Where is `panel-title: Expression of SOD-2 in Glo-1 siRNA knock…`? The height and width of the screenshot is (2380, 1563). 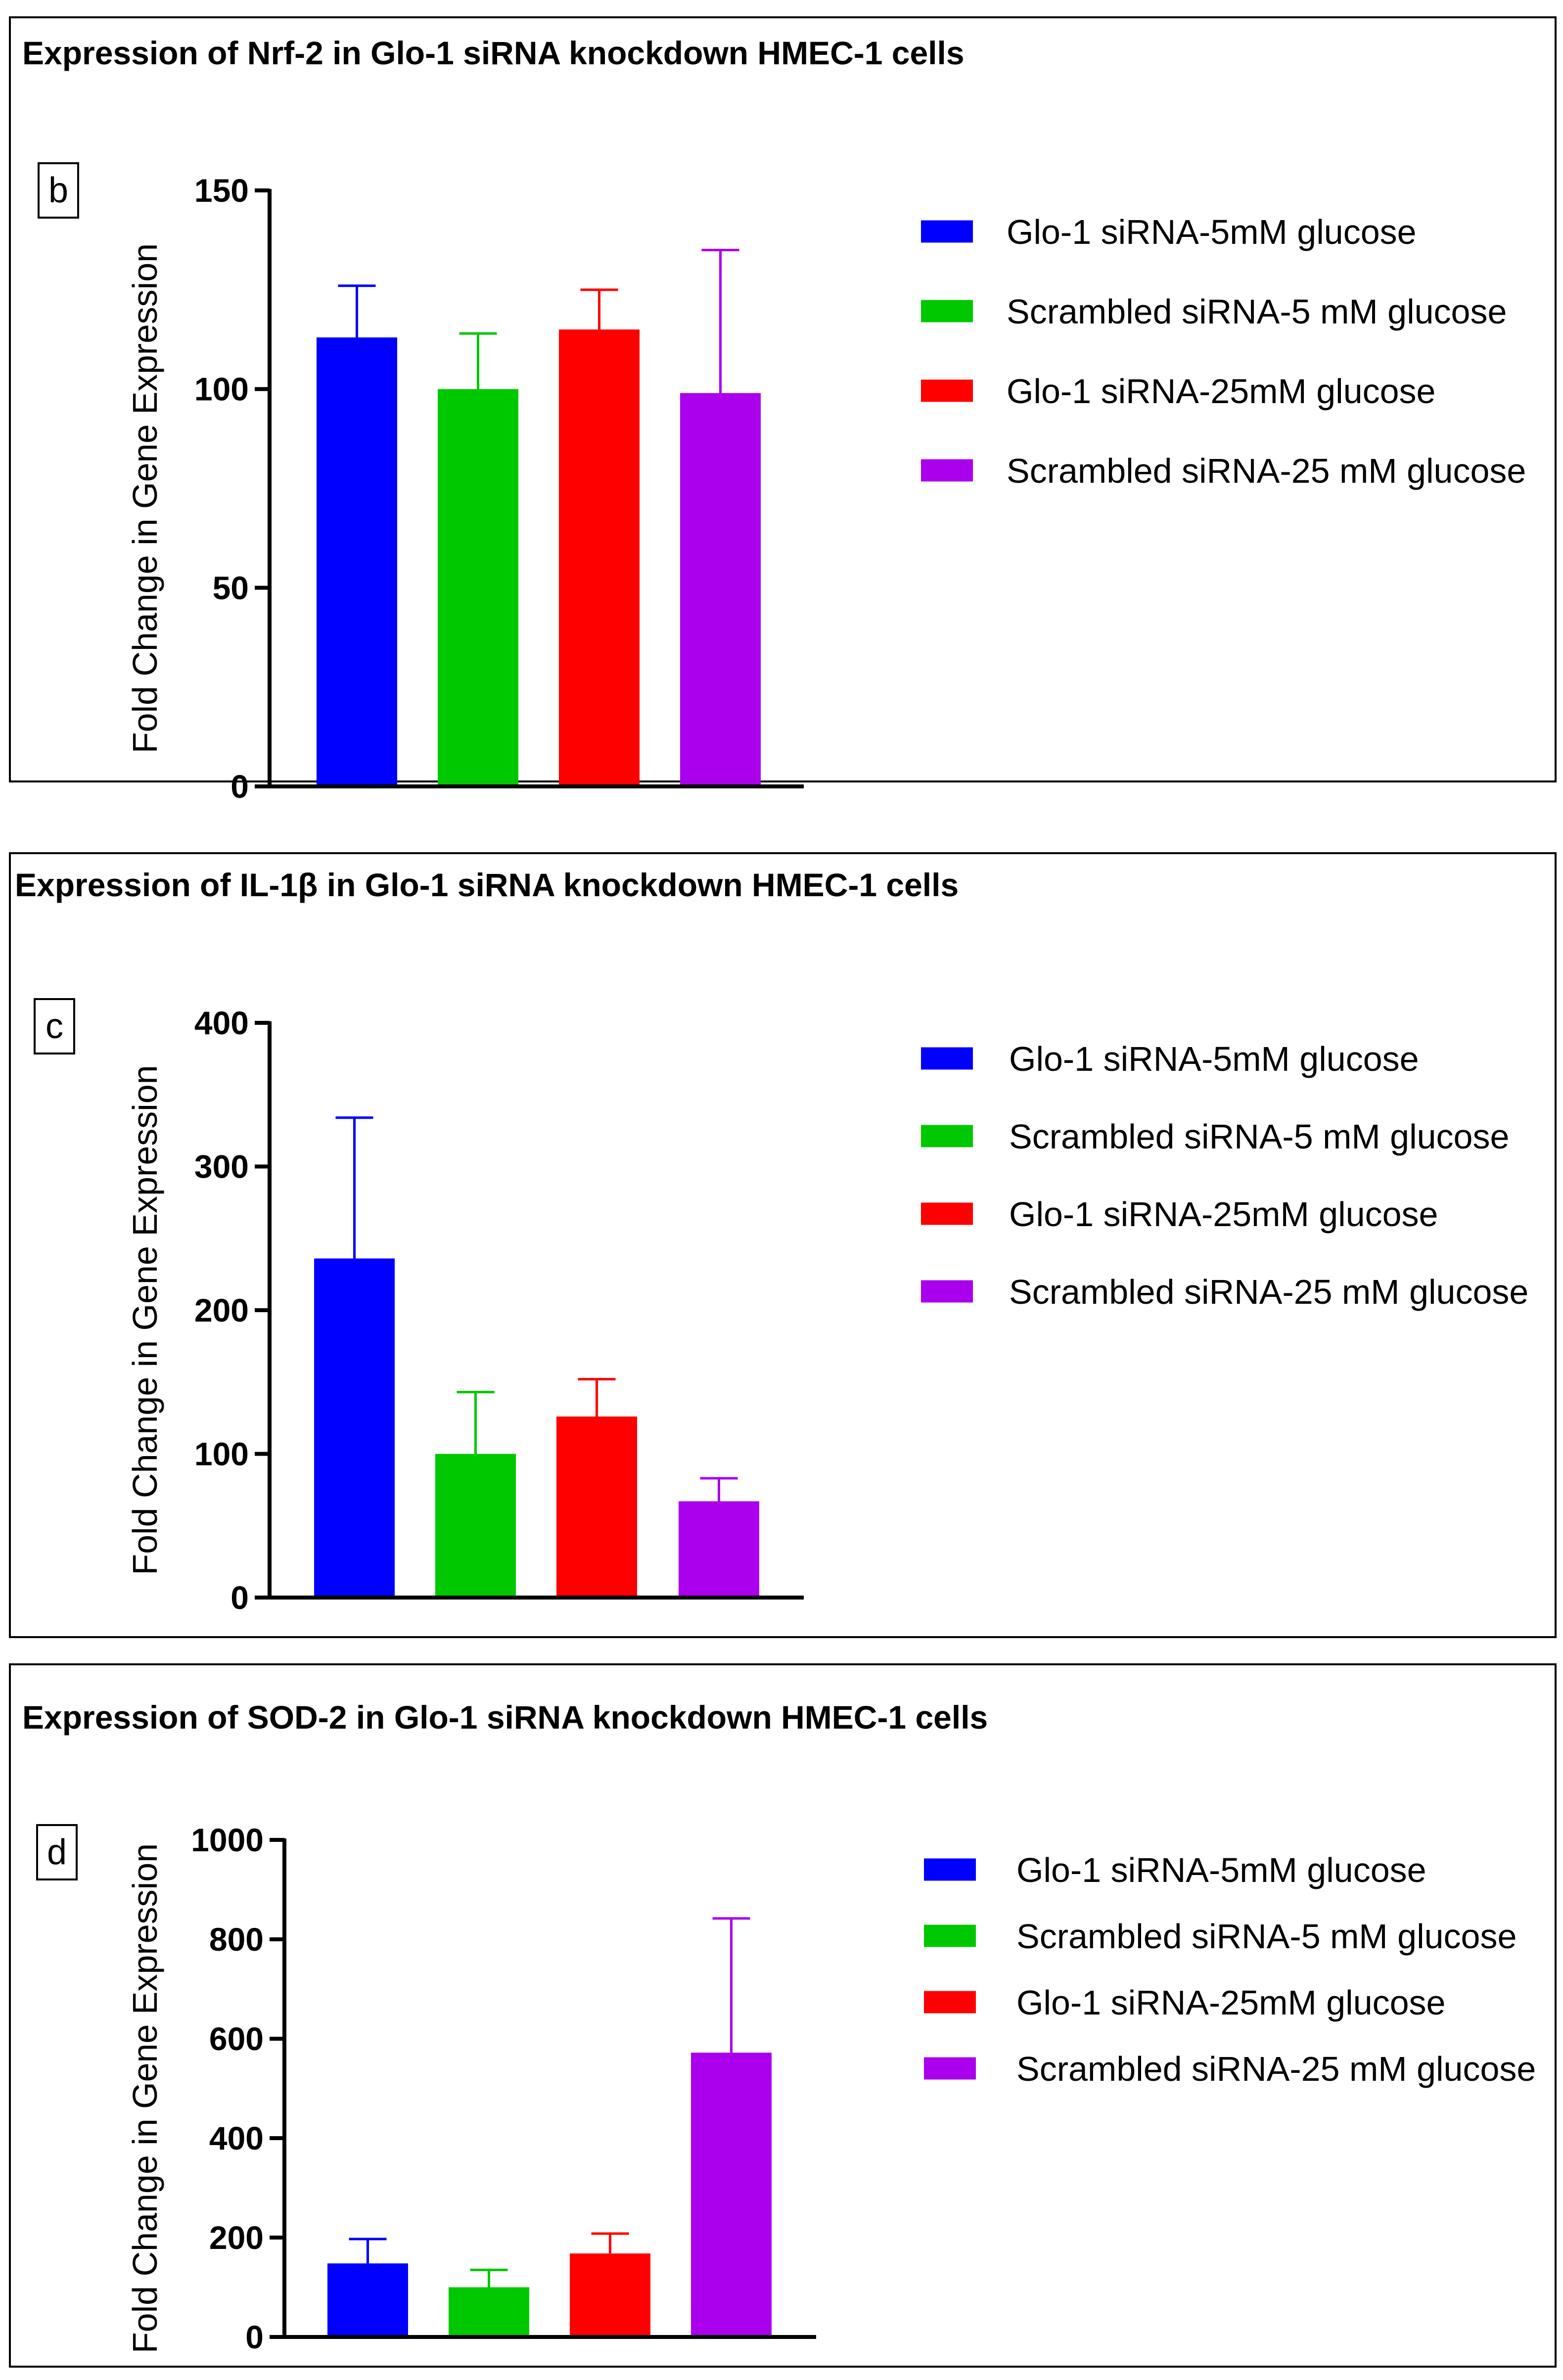 panel-title: Expression of SOD-2 in Glo-1 siRNA knock… is located at coordinates (505, 1717).